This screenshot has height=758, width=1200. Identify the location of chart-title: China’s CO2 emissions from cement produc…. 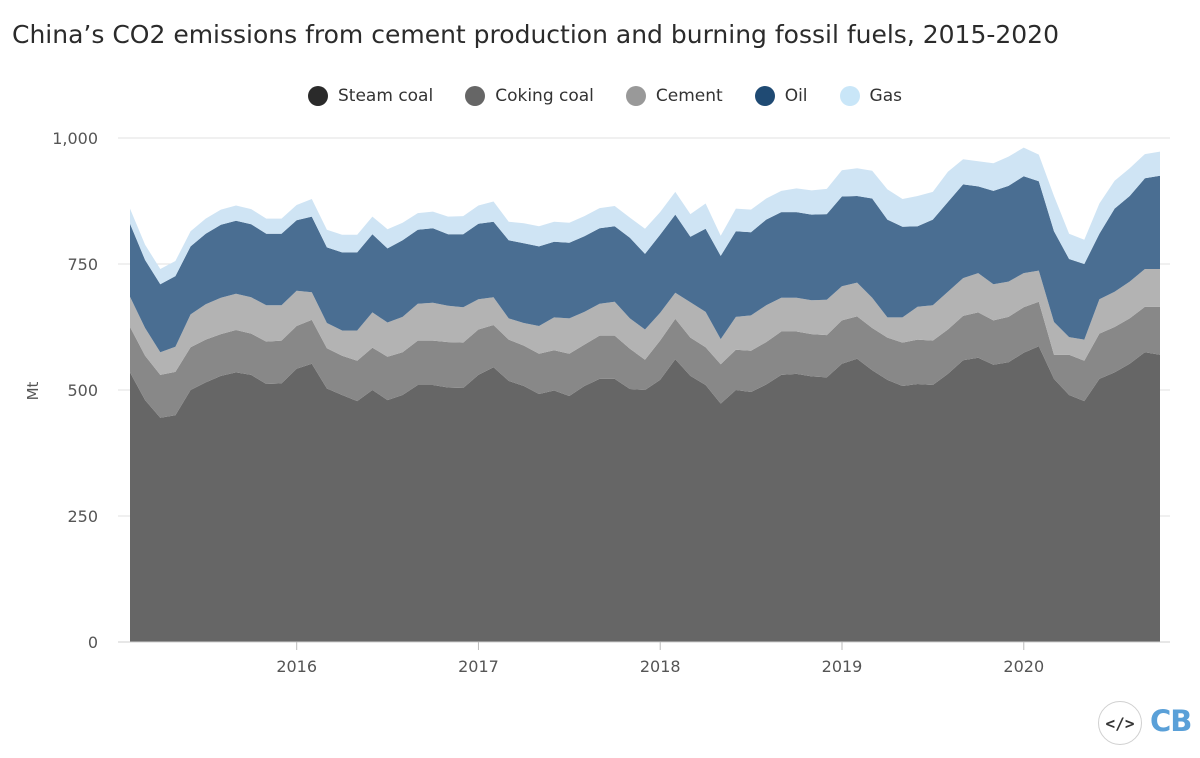
(535, 34).